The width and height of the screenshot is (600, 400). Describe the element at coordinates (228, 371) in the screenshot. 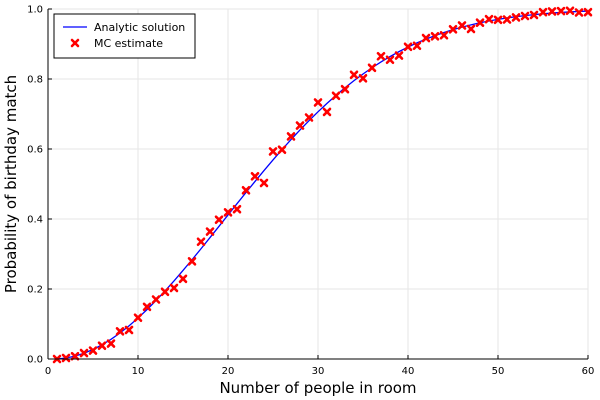

I see `x-tick-label: 20` at that location.